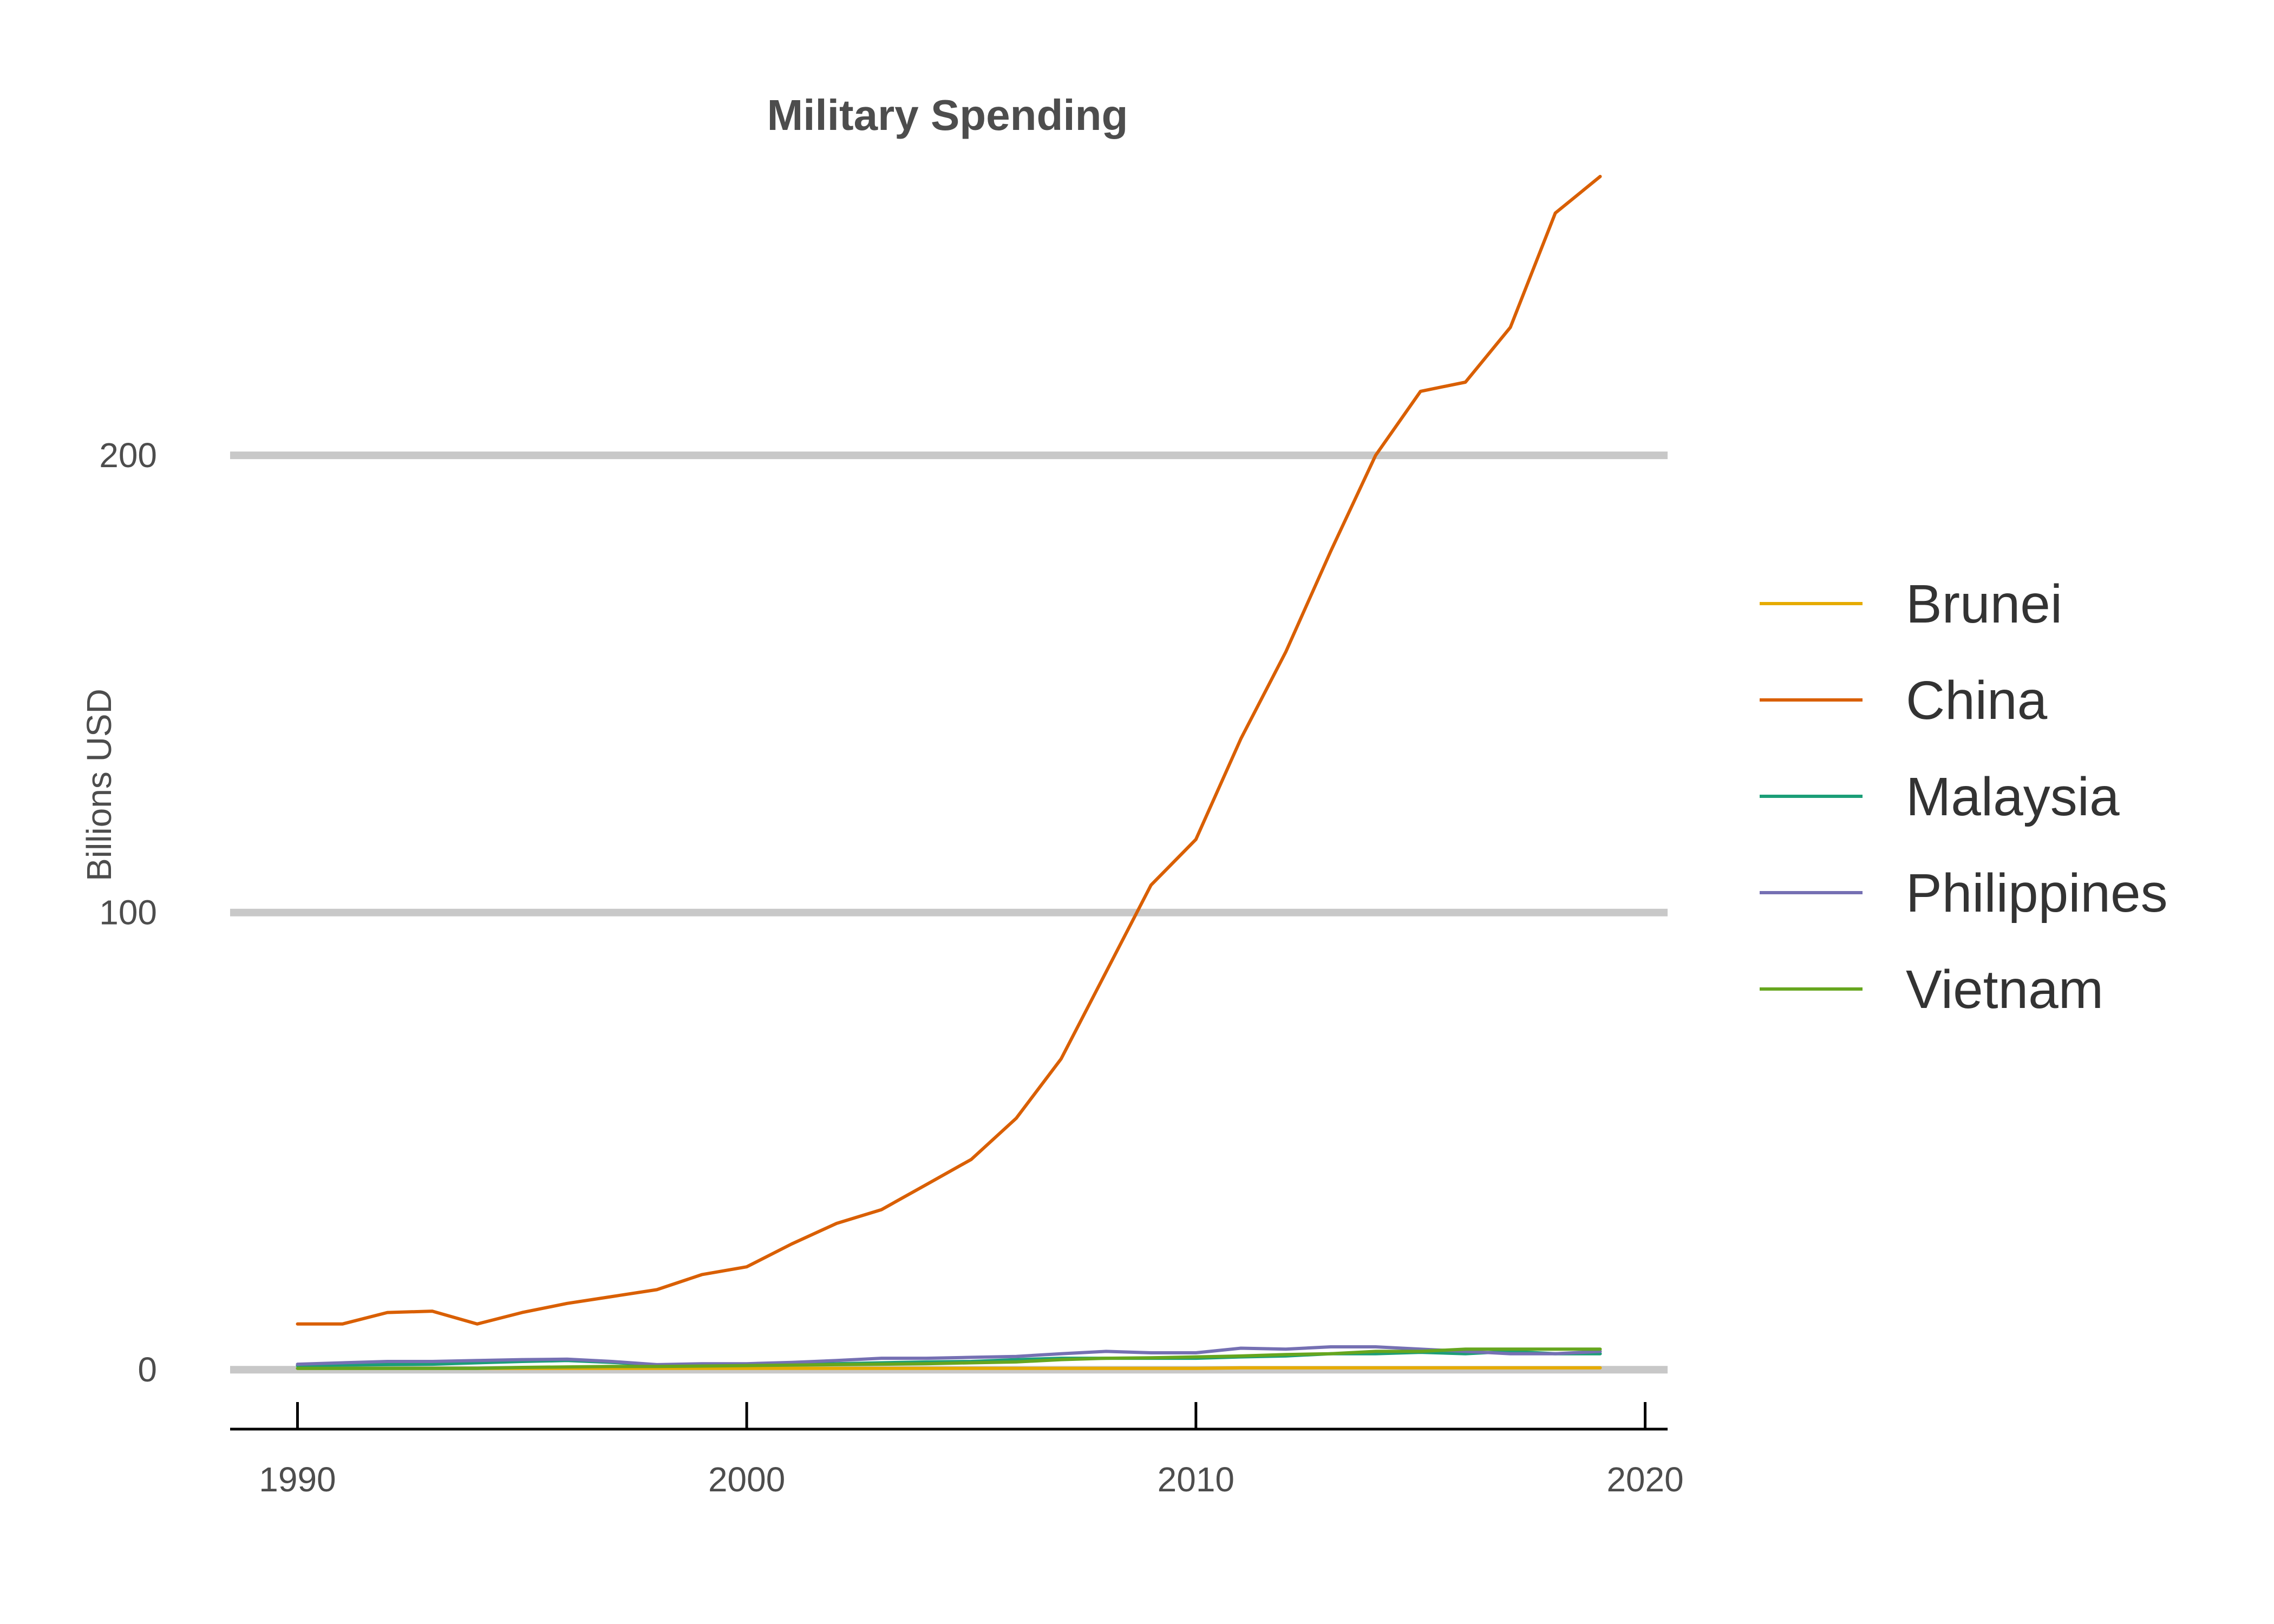 This screenshot has height=1624, width=2274. I want to click on x-tick-label-2000: 2000, so click(747, 1479).